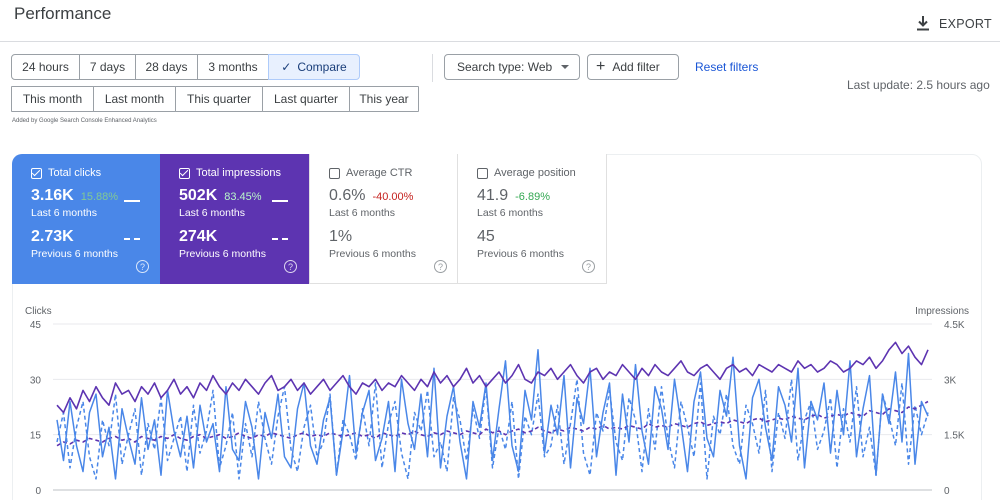 Image resolution: width=1000 pixels, height=500 pixels. Describe the element at coordinates (947, 491) in the screenshot. I see `right-tick-label: 0` at that location.